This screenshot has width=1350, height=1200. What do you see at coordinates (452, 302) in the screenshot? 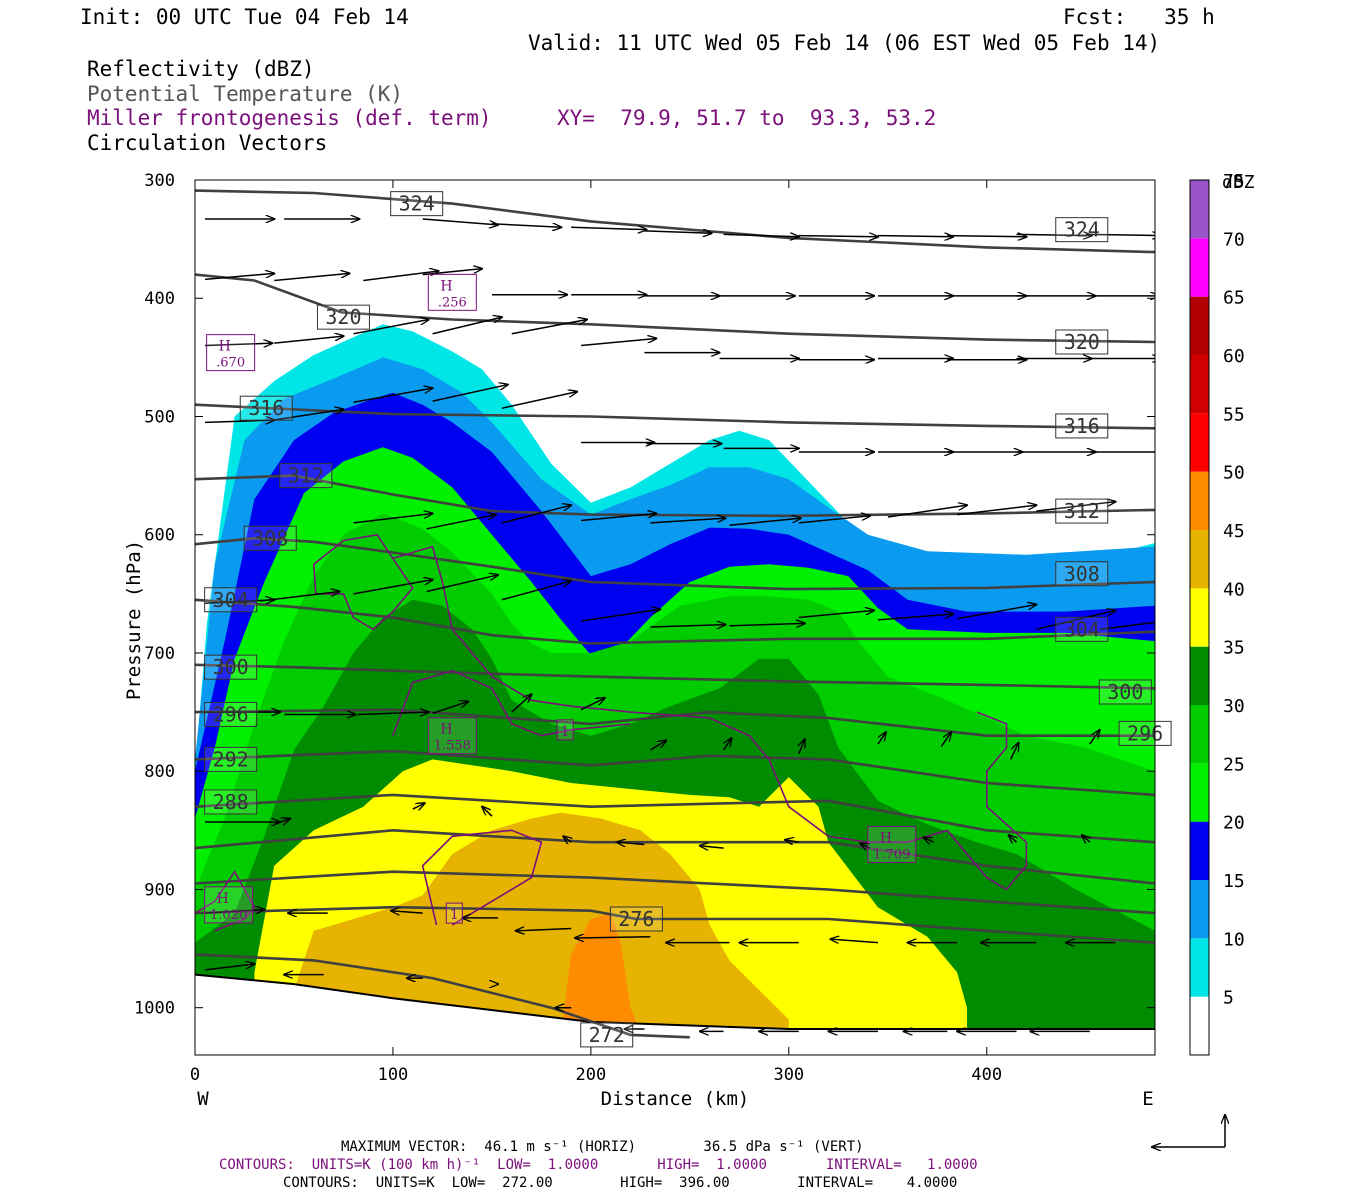
I see `fronto-label-value: .256` at bounding box center [452, 302].